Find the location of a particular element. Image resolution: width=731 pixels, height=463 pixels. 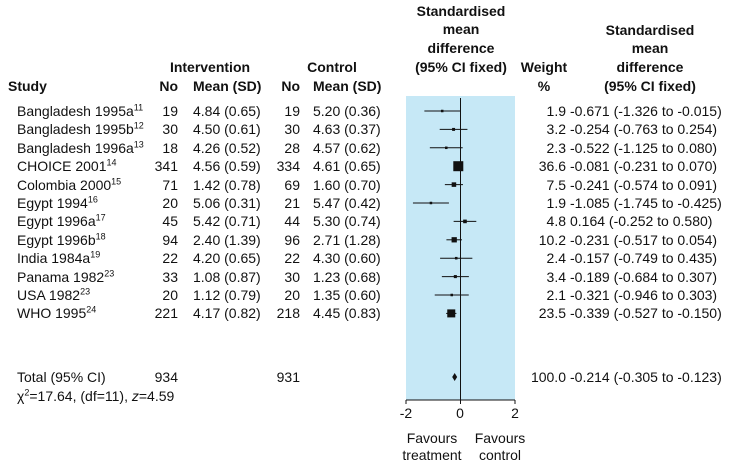

weight-value: 2.1 is located at coordinates (556, 295).